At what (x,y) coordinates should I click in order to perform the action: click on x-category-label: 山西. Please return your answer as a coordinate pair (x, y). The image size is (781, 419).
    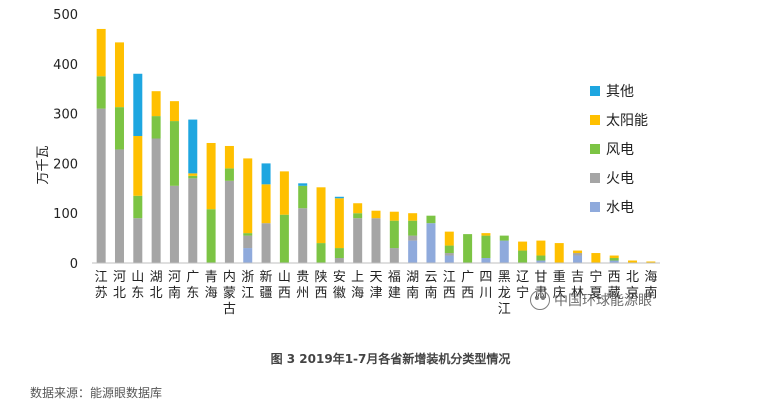
    Looking at the image, I should click on (284, 285).